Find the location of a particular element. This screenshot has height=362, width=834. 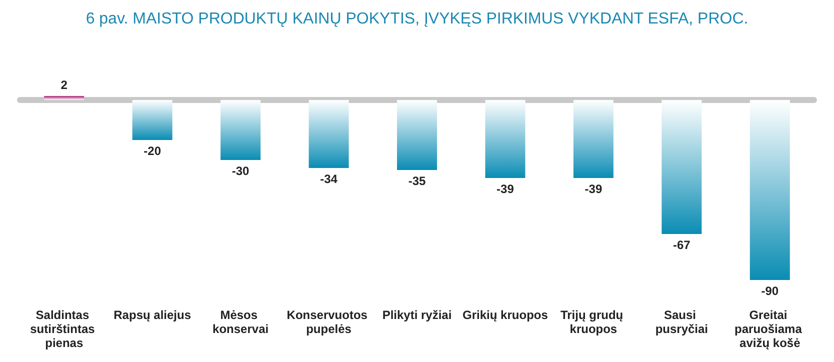

x-tick-label: Grikių kruopos is located at coordinates (505, 315).